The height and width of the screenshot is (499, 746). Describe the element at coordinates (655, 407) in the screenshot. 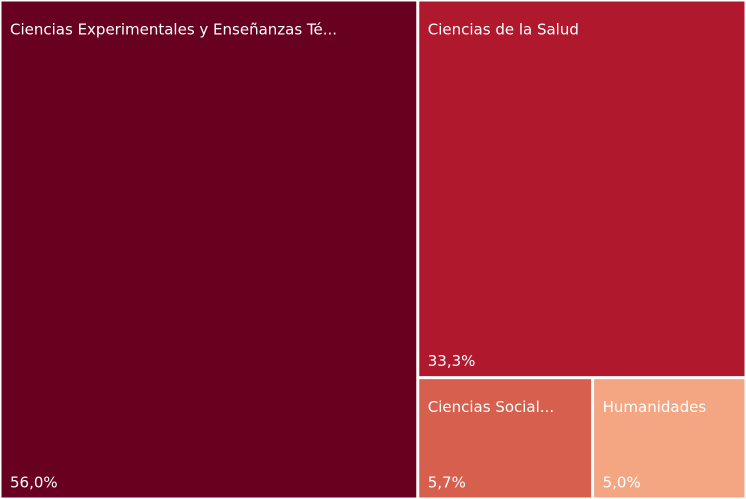

I see `tile-label: Humanidades` at that location.